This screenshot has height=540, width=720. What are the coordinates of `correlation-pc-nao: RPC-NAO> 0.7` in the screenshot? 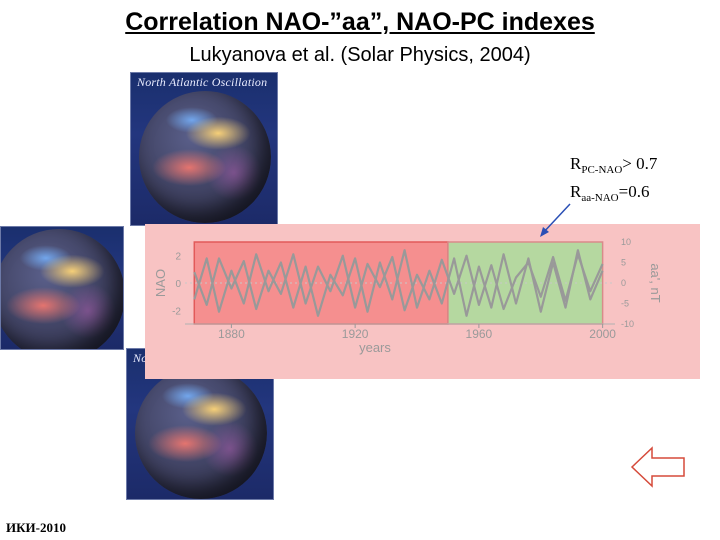 It's located at (613, 165).